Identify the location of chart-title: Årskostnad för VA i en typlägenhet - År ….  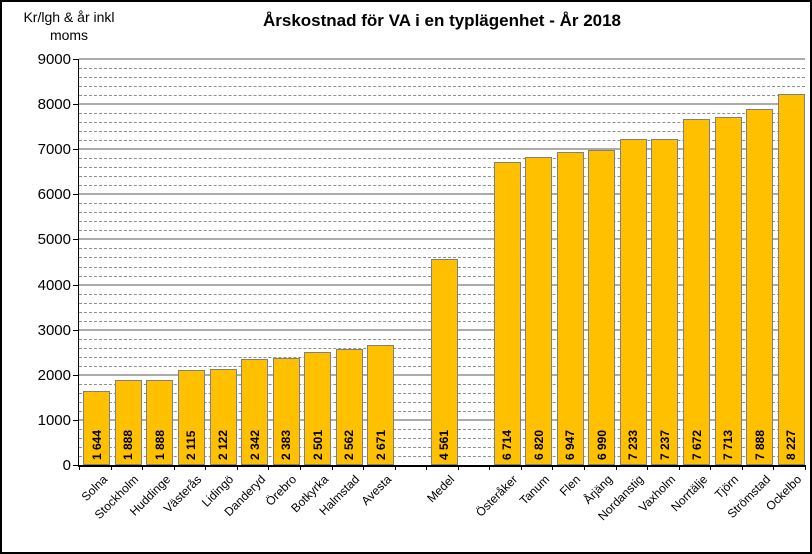
(442, 20).